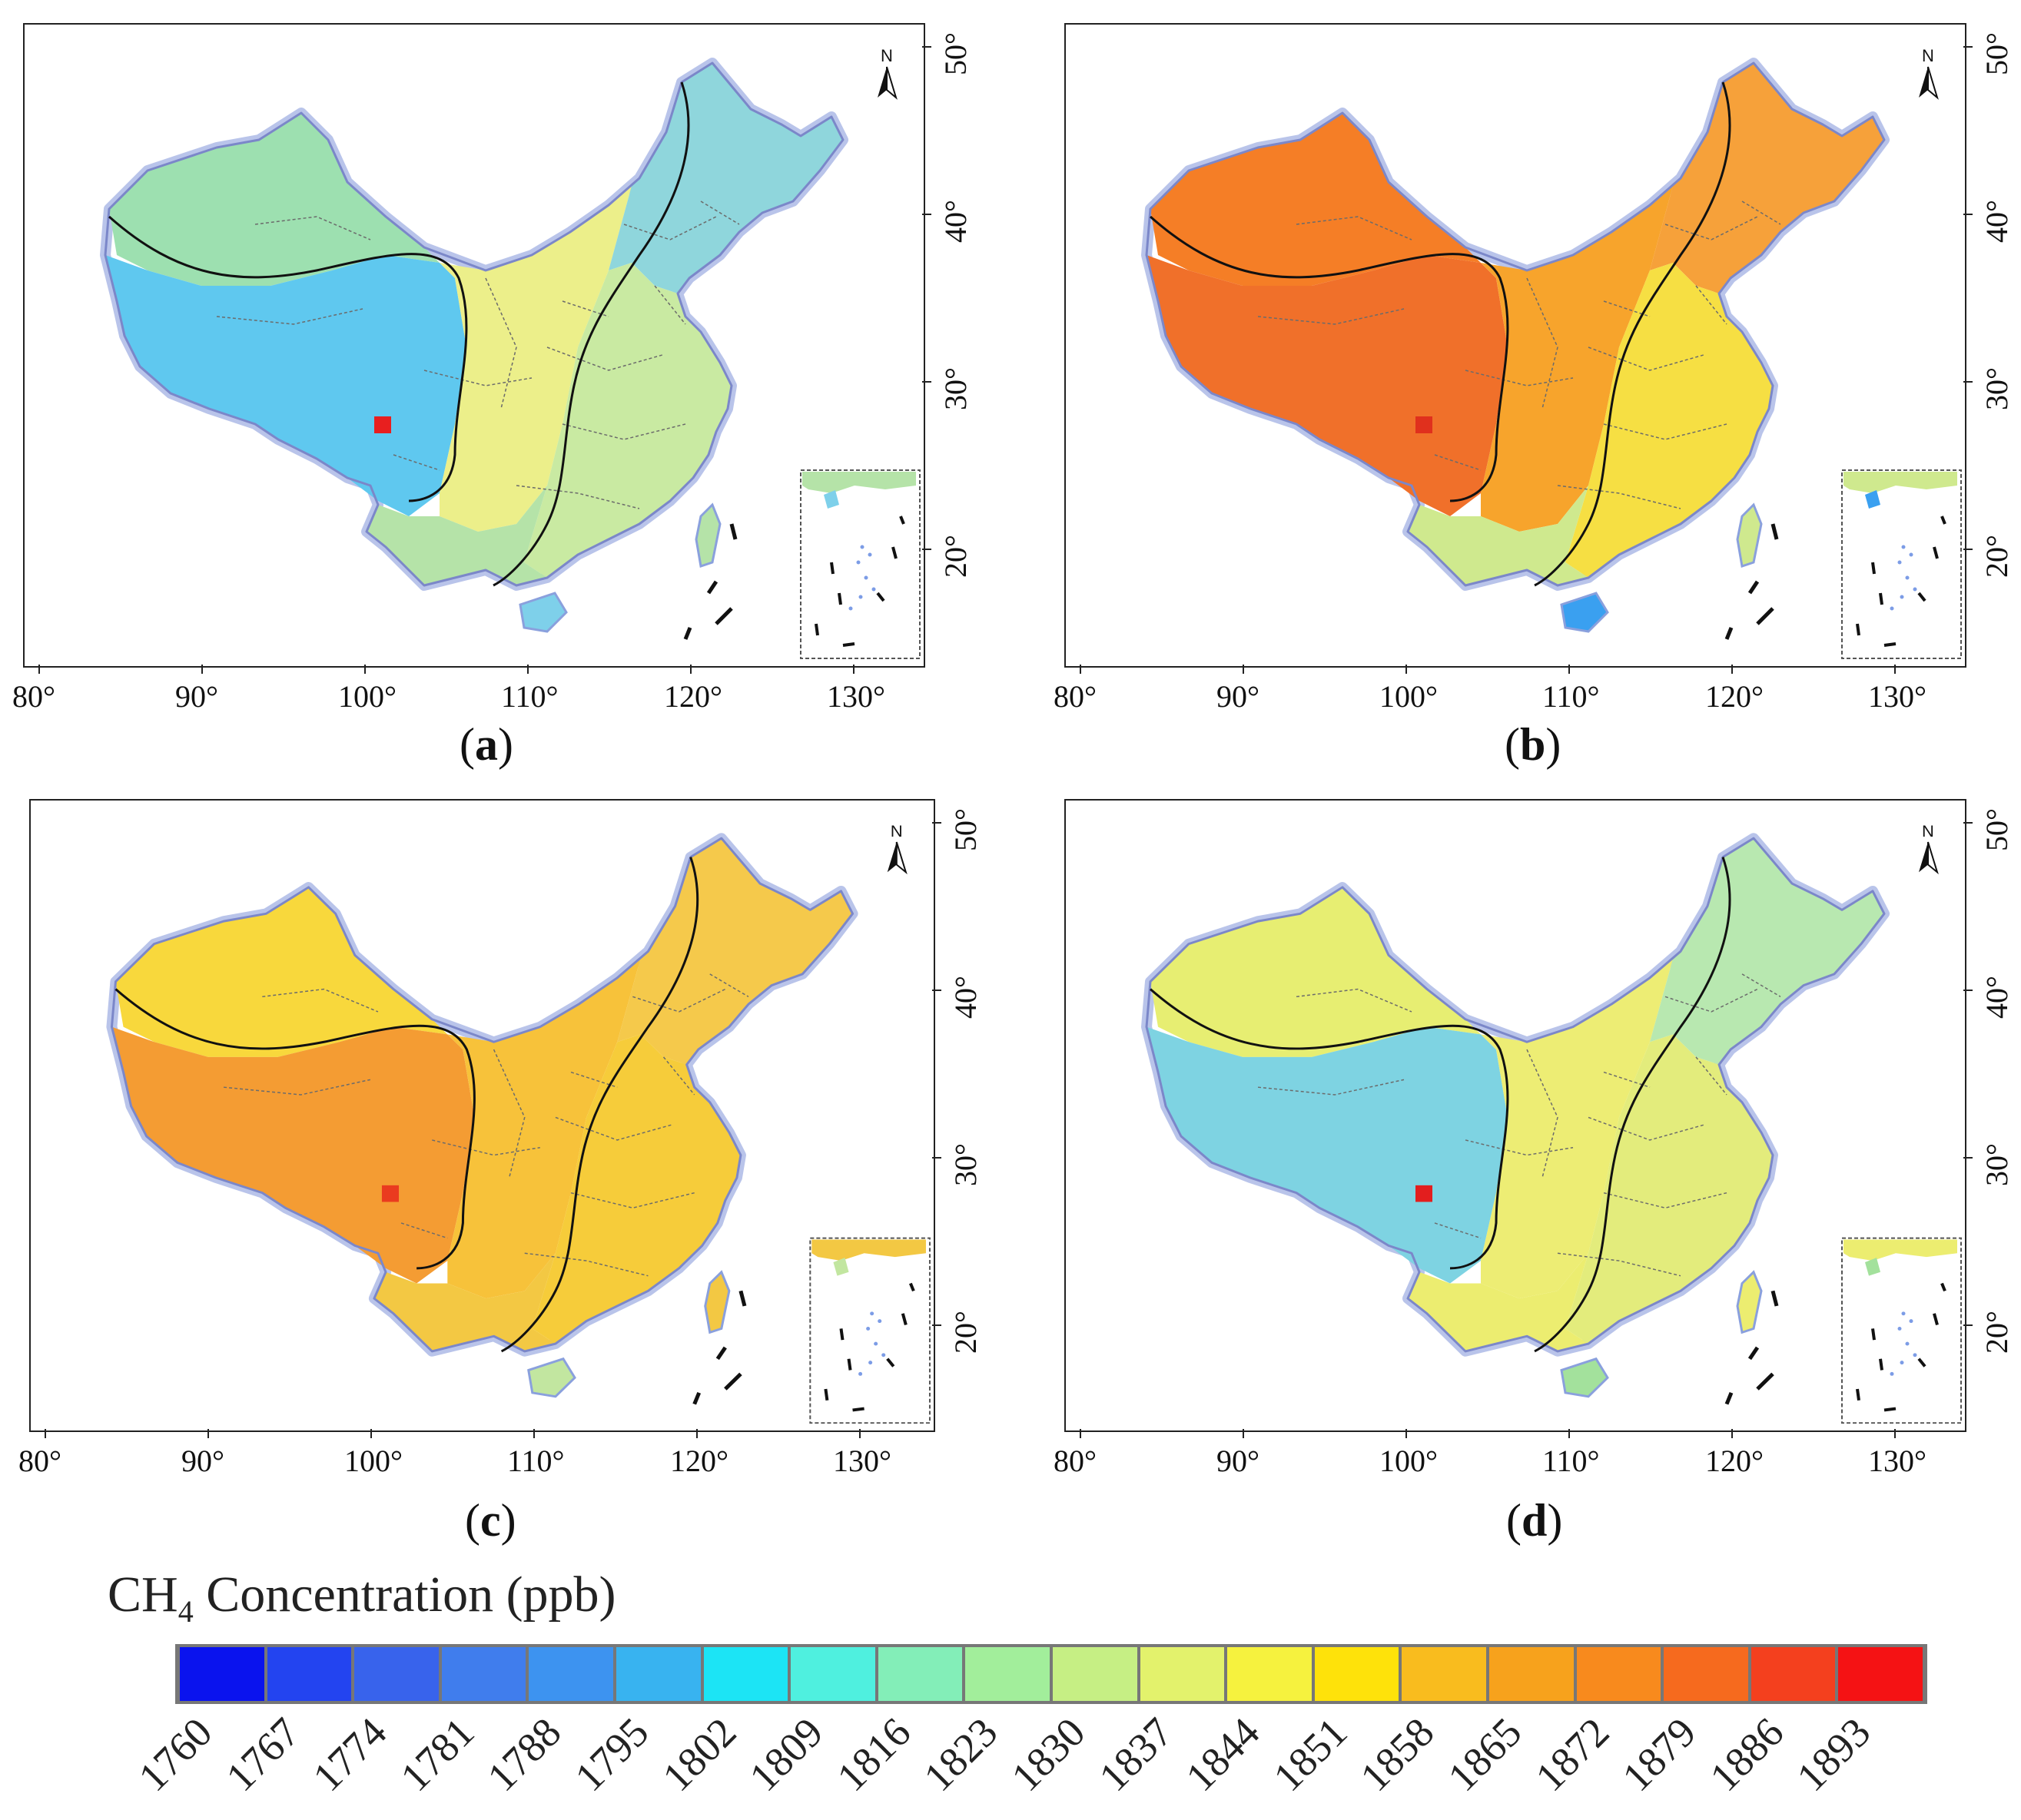 This screenshot has width=2021, height=1820. I want to click on china-map-b: N, so click(1551, 353).